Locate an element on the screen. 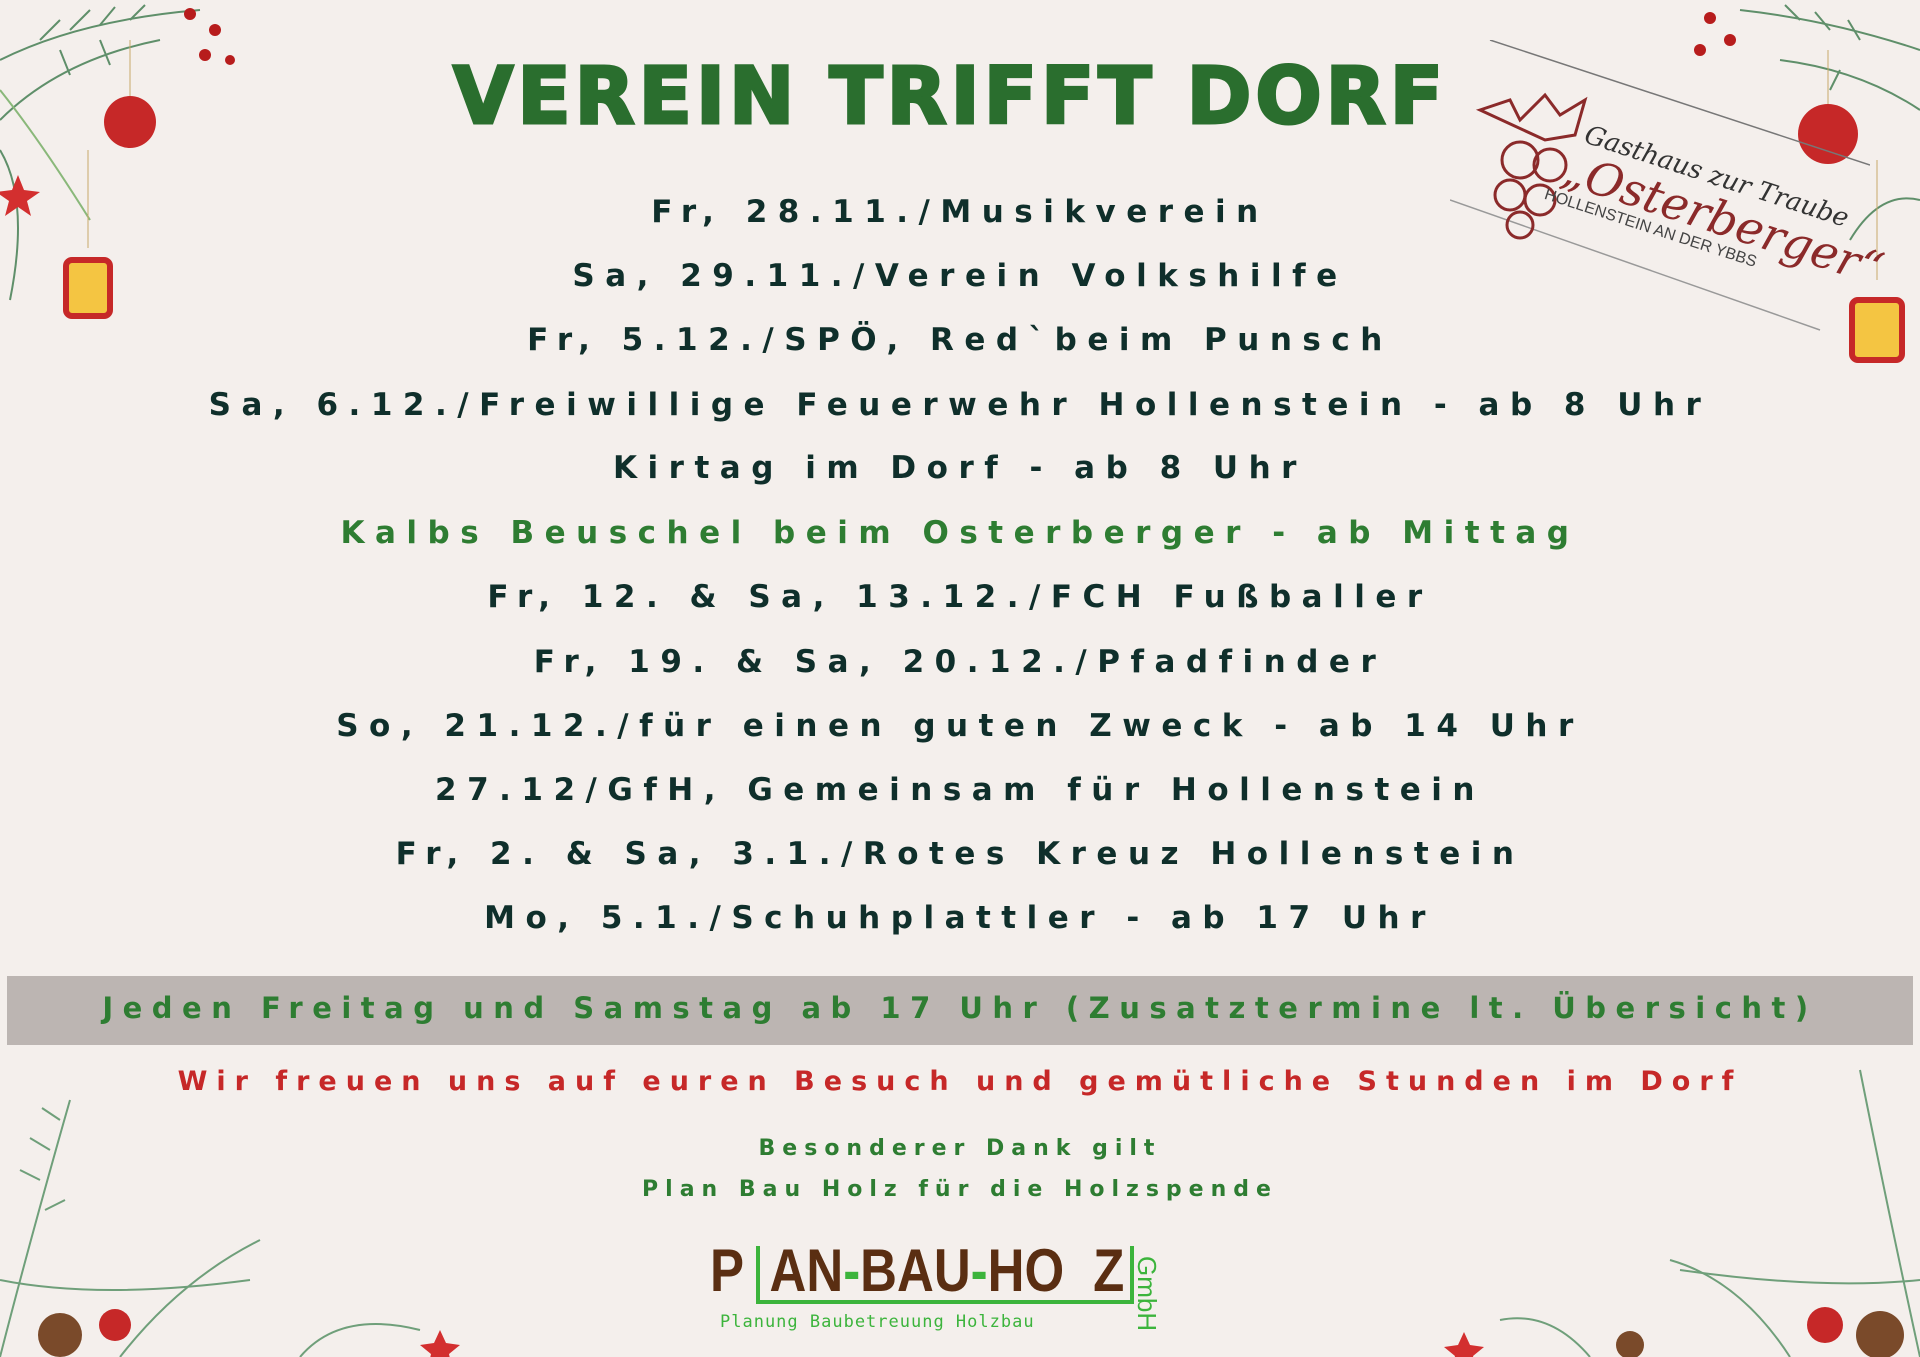 Image resolution: width=1920 pixels, height=1357 pixels. schedule-item: Mo, 5.1./Schuhplattler - ab 17 Uhr is located at coordinates (960, 918).